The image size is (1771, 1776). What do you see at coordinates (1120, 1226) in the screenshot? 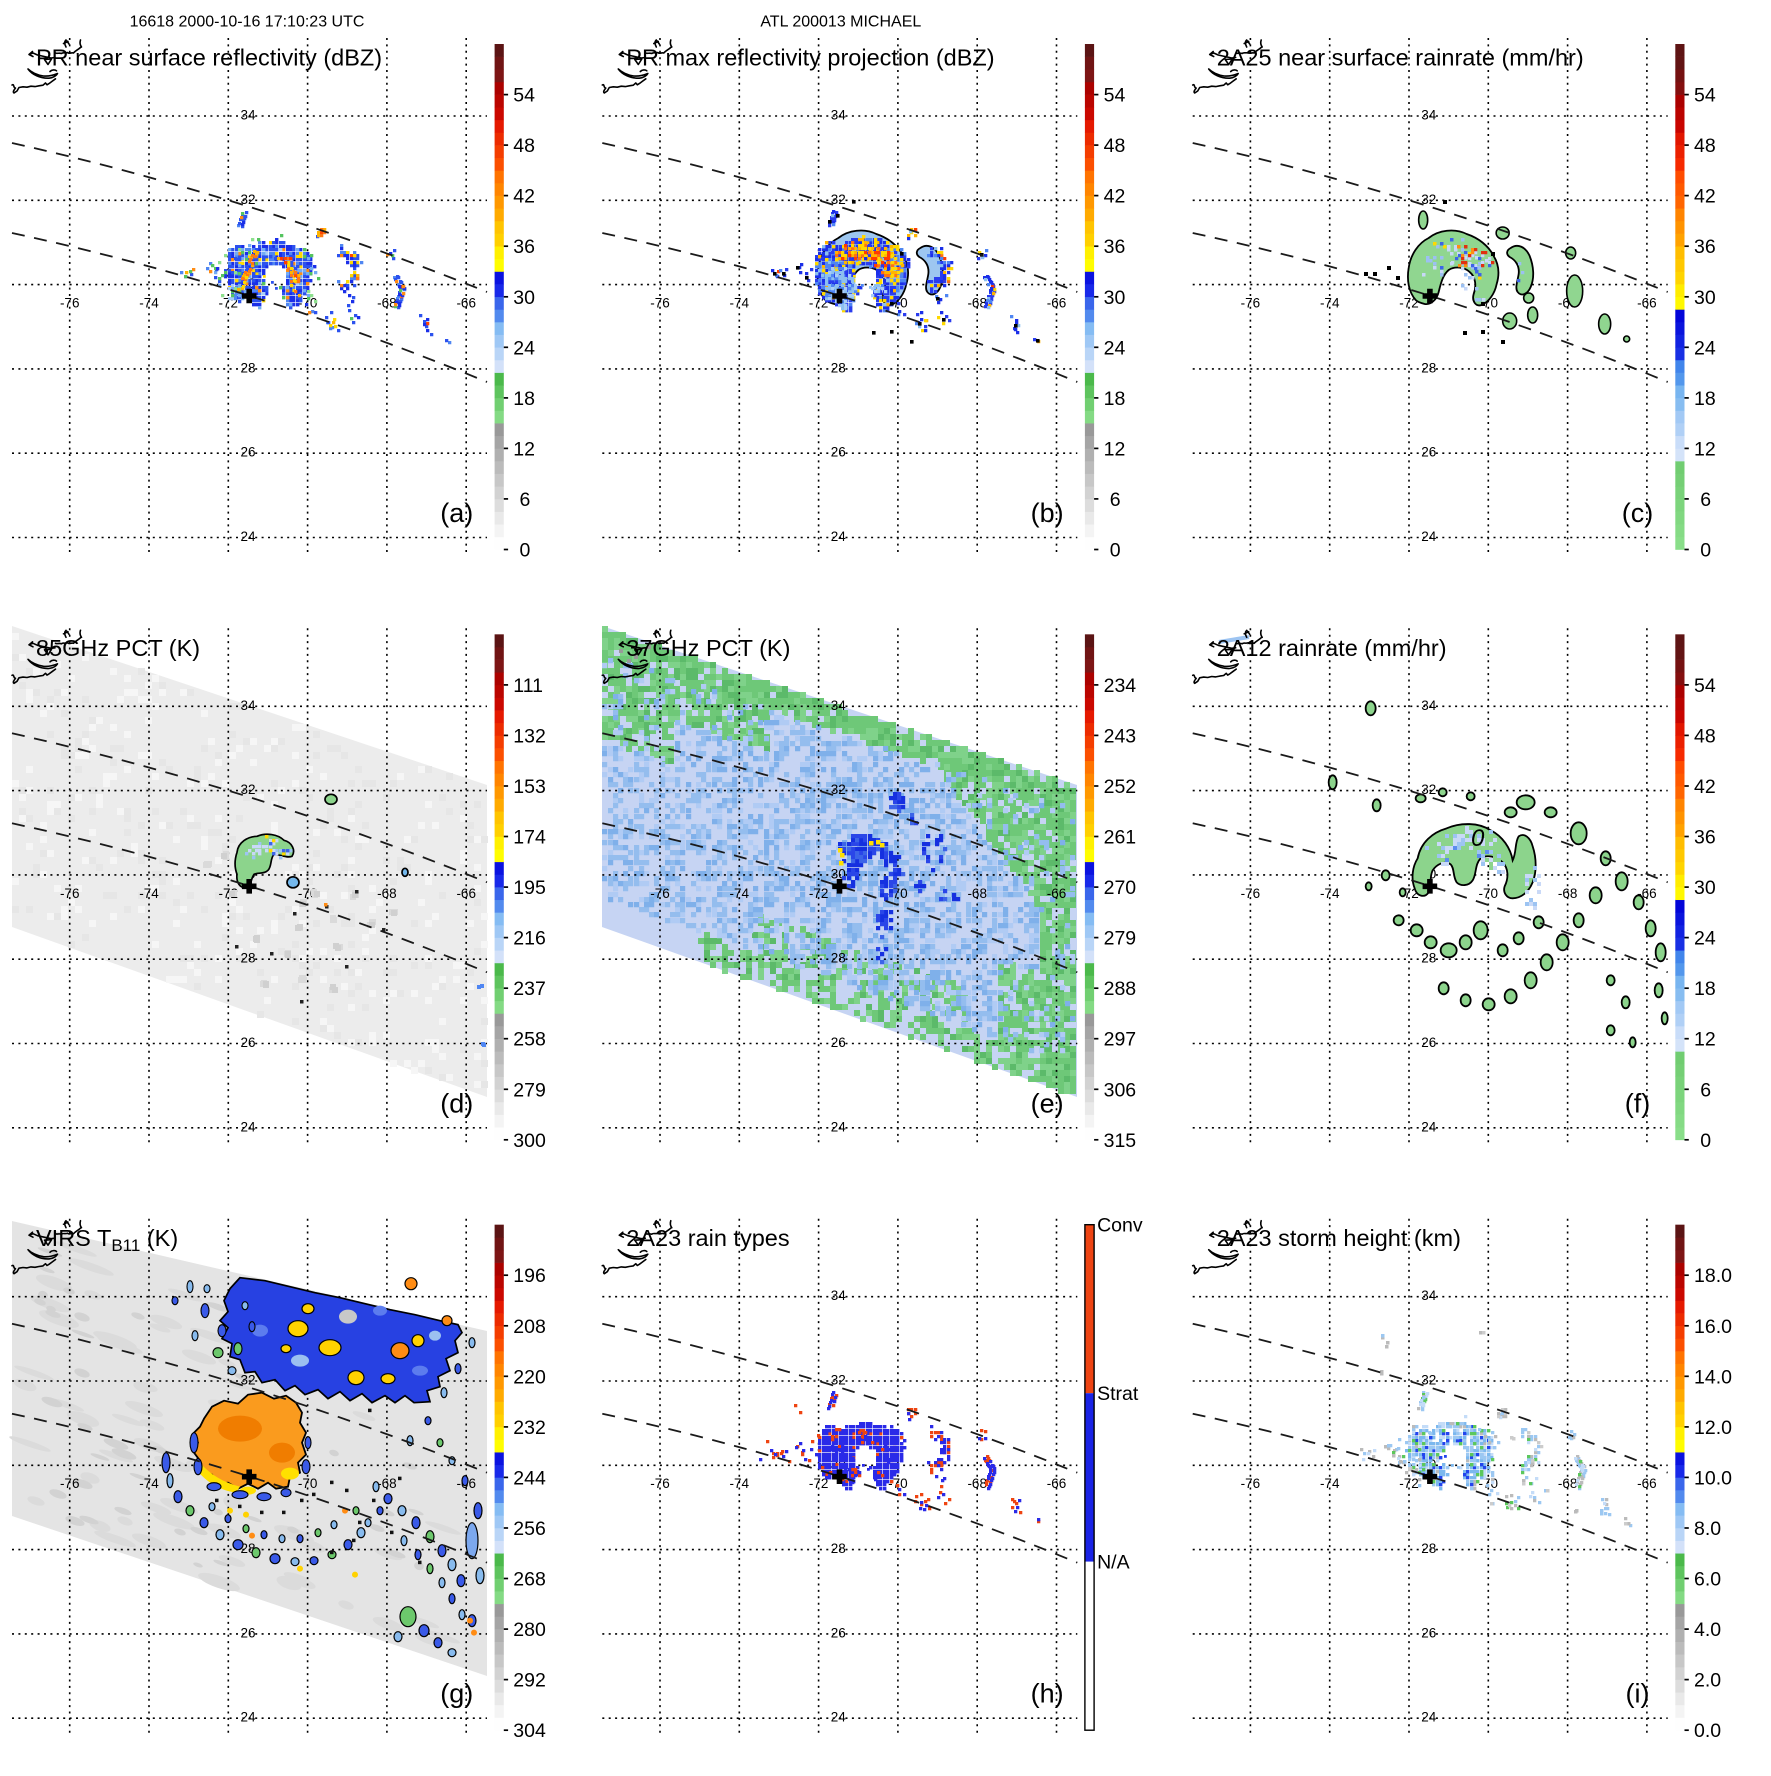
I see `svg-text: Conv` at bounding box center [1120, 1226].